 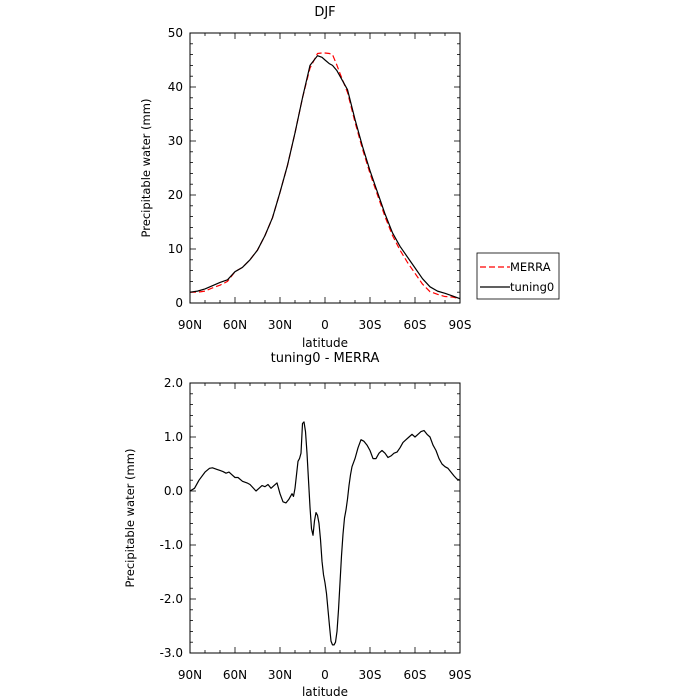 I want to click on top-y-tick-label: 0, so click(x=179, y=303).